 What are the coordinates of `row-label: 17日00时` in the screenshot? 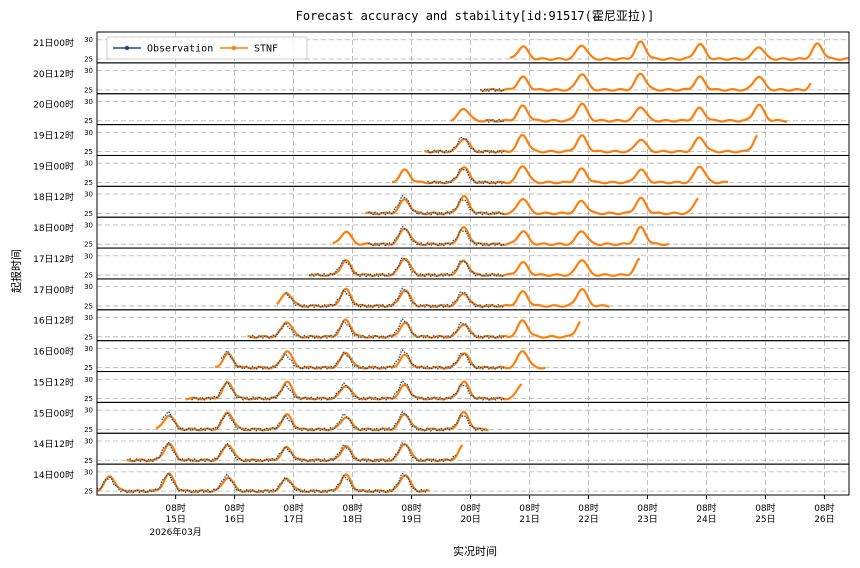 It's located at (53, 290).